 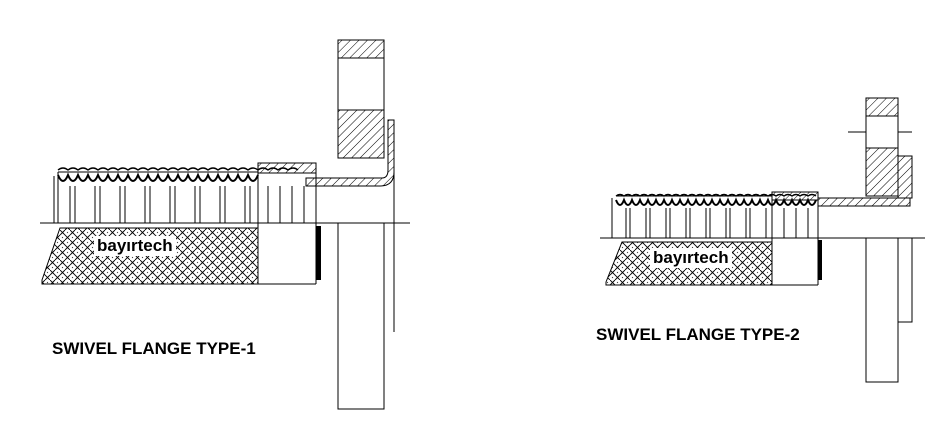 What do you see at coordinates (698, 334) in the screenshot?
I see `caption-type-2: SWIVEL FLANGE TYPE-2` at bounding box center [698, 334].